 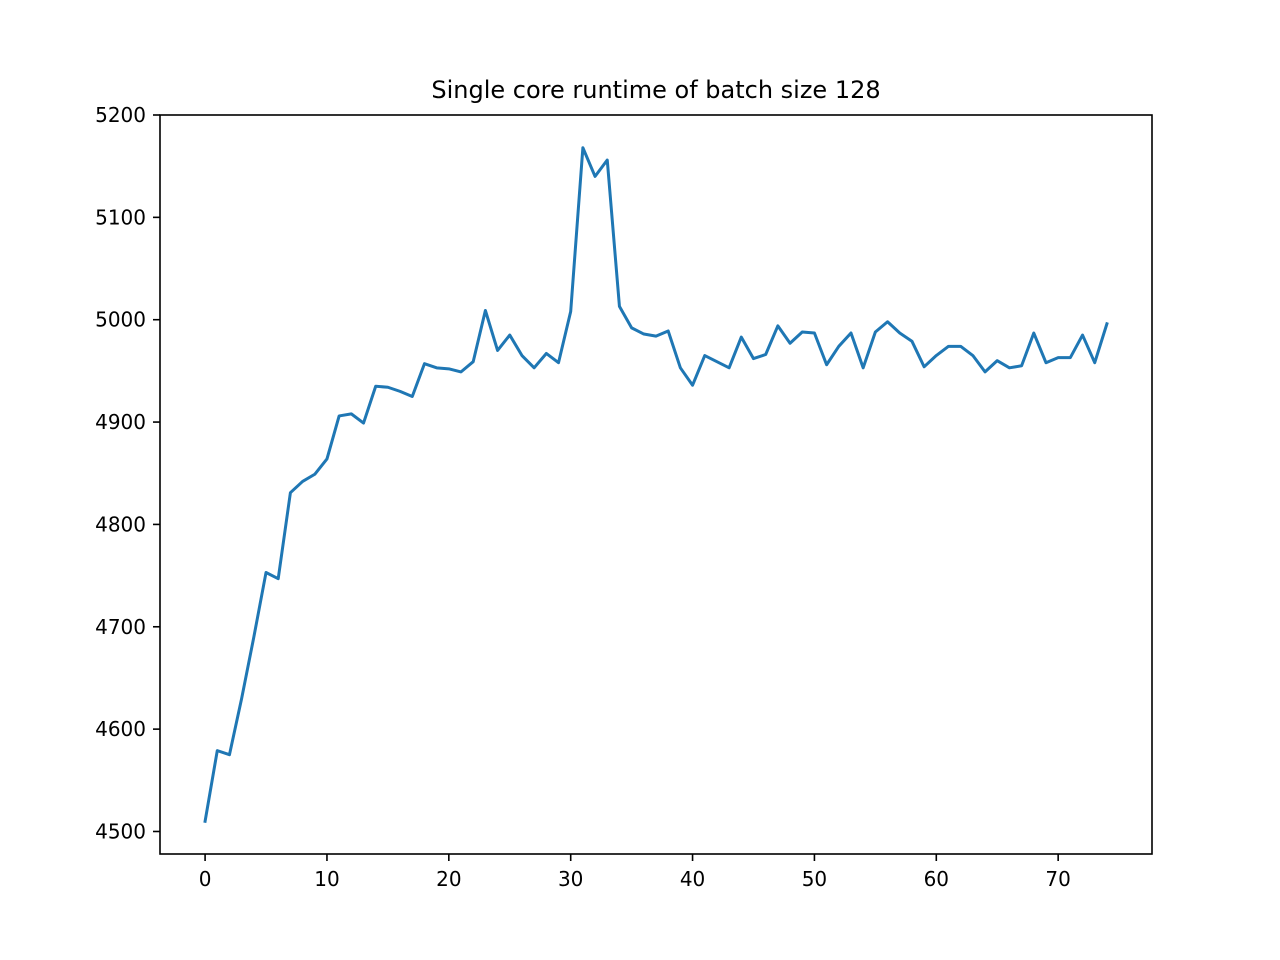 What do you see at coordinates (120, 217) in the screenshot?
I see `y-tick-label: 5100` at bounding box center [120, 217].